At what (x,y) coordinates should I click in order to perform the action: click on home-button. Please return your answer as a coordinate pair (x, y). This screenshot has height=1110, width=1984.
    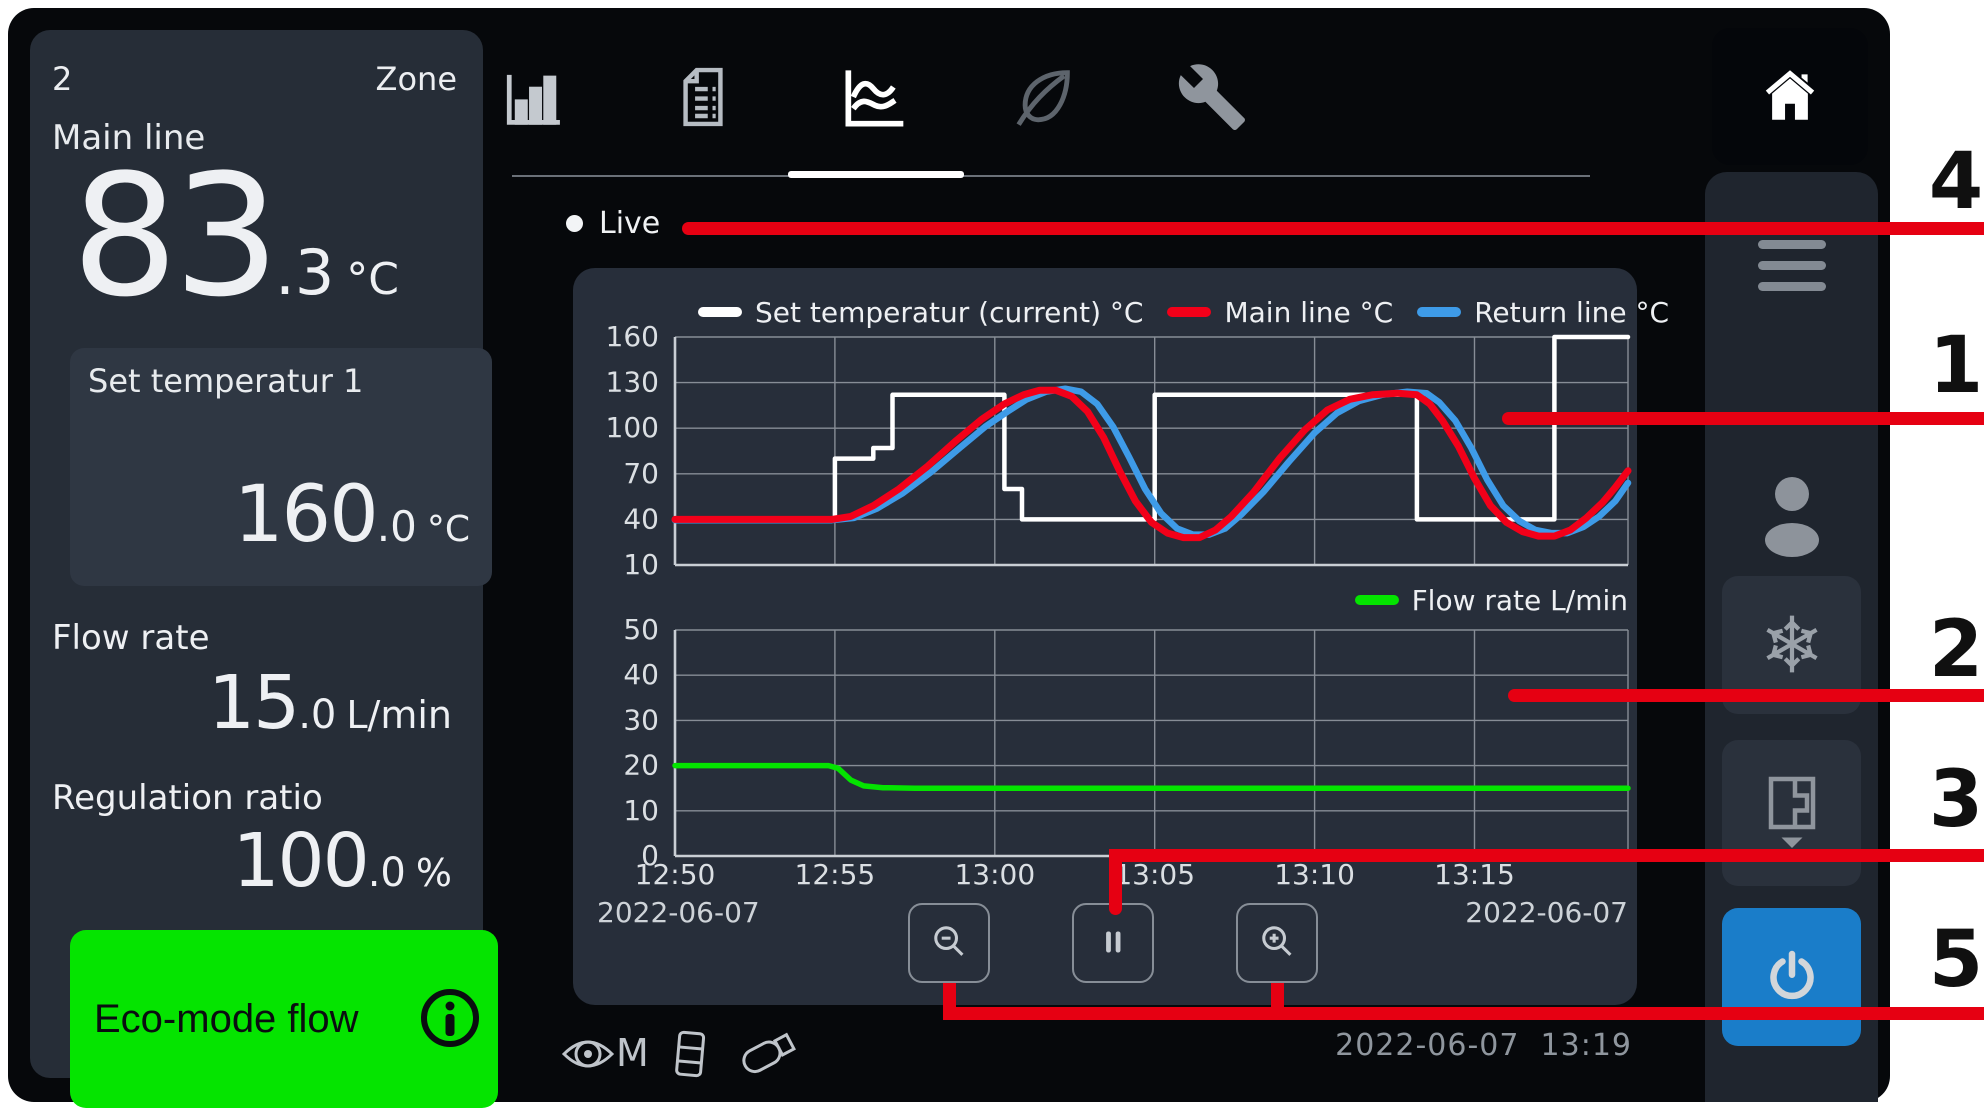
    Looking at the image, I should click on (1790, 96).